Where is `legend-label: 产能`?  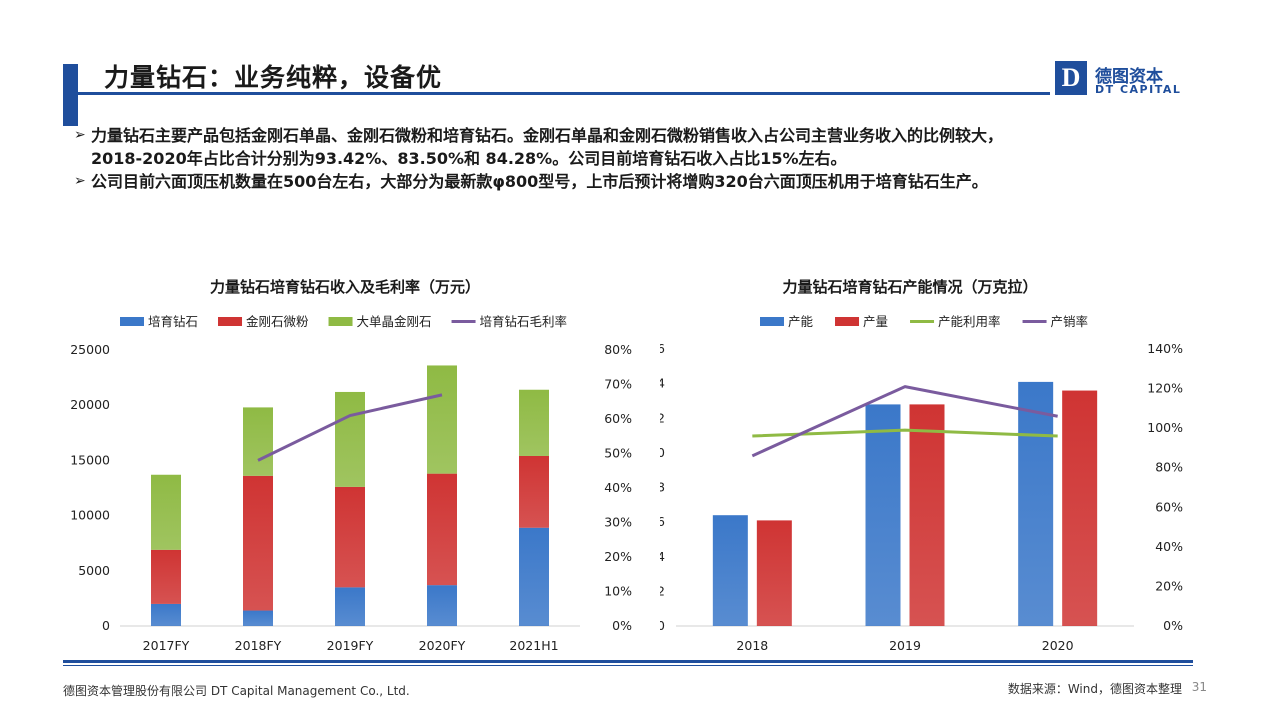
legend-label: 产能 is located at coordinates (801, 321).